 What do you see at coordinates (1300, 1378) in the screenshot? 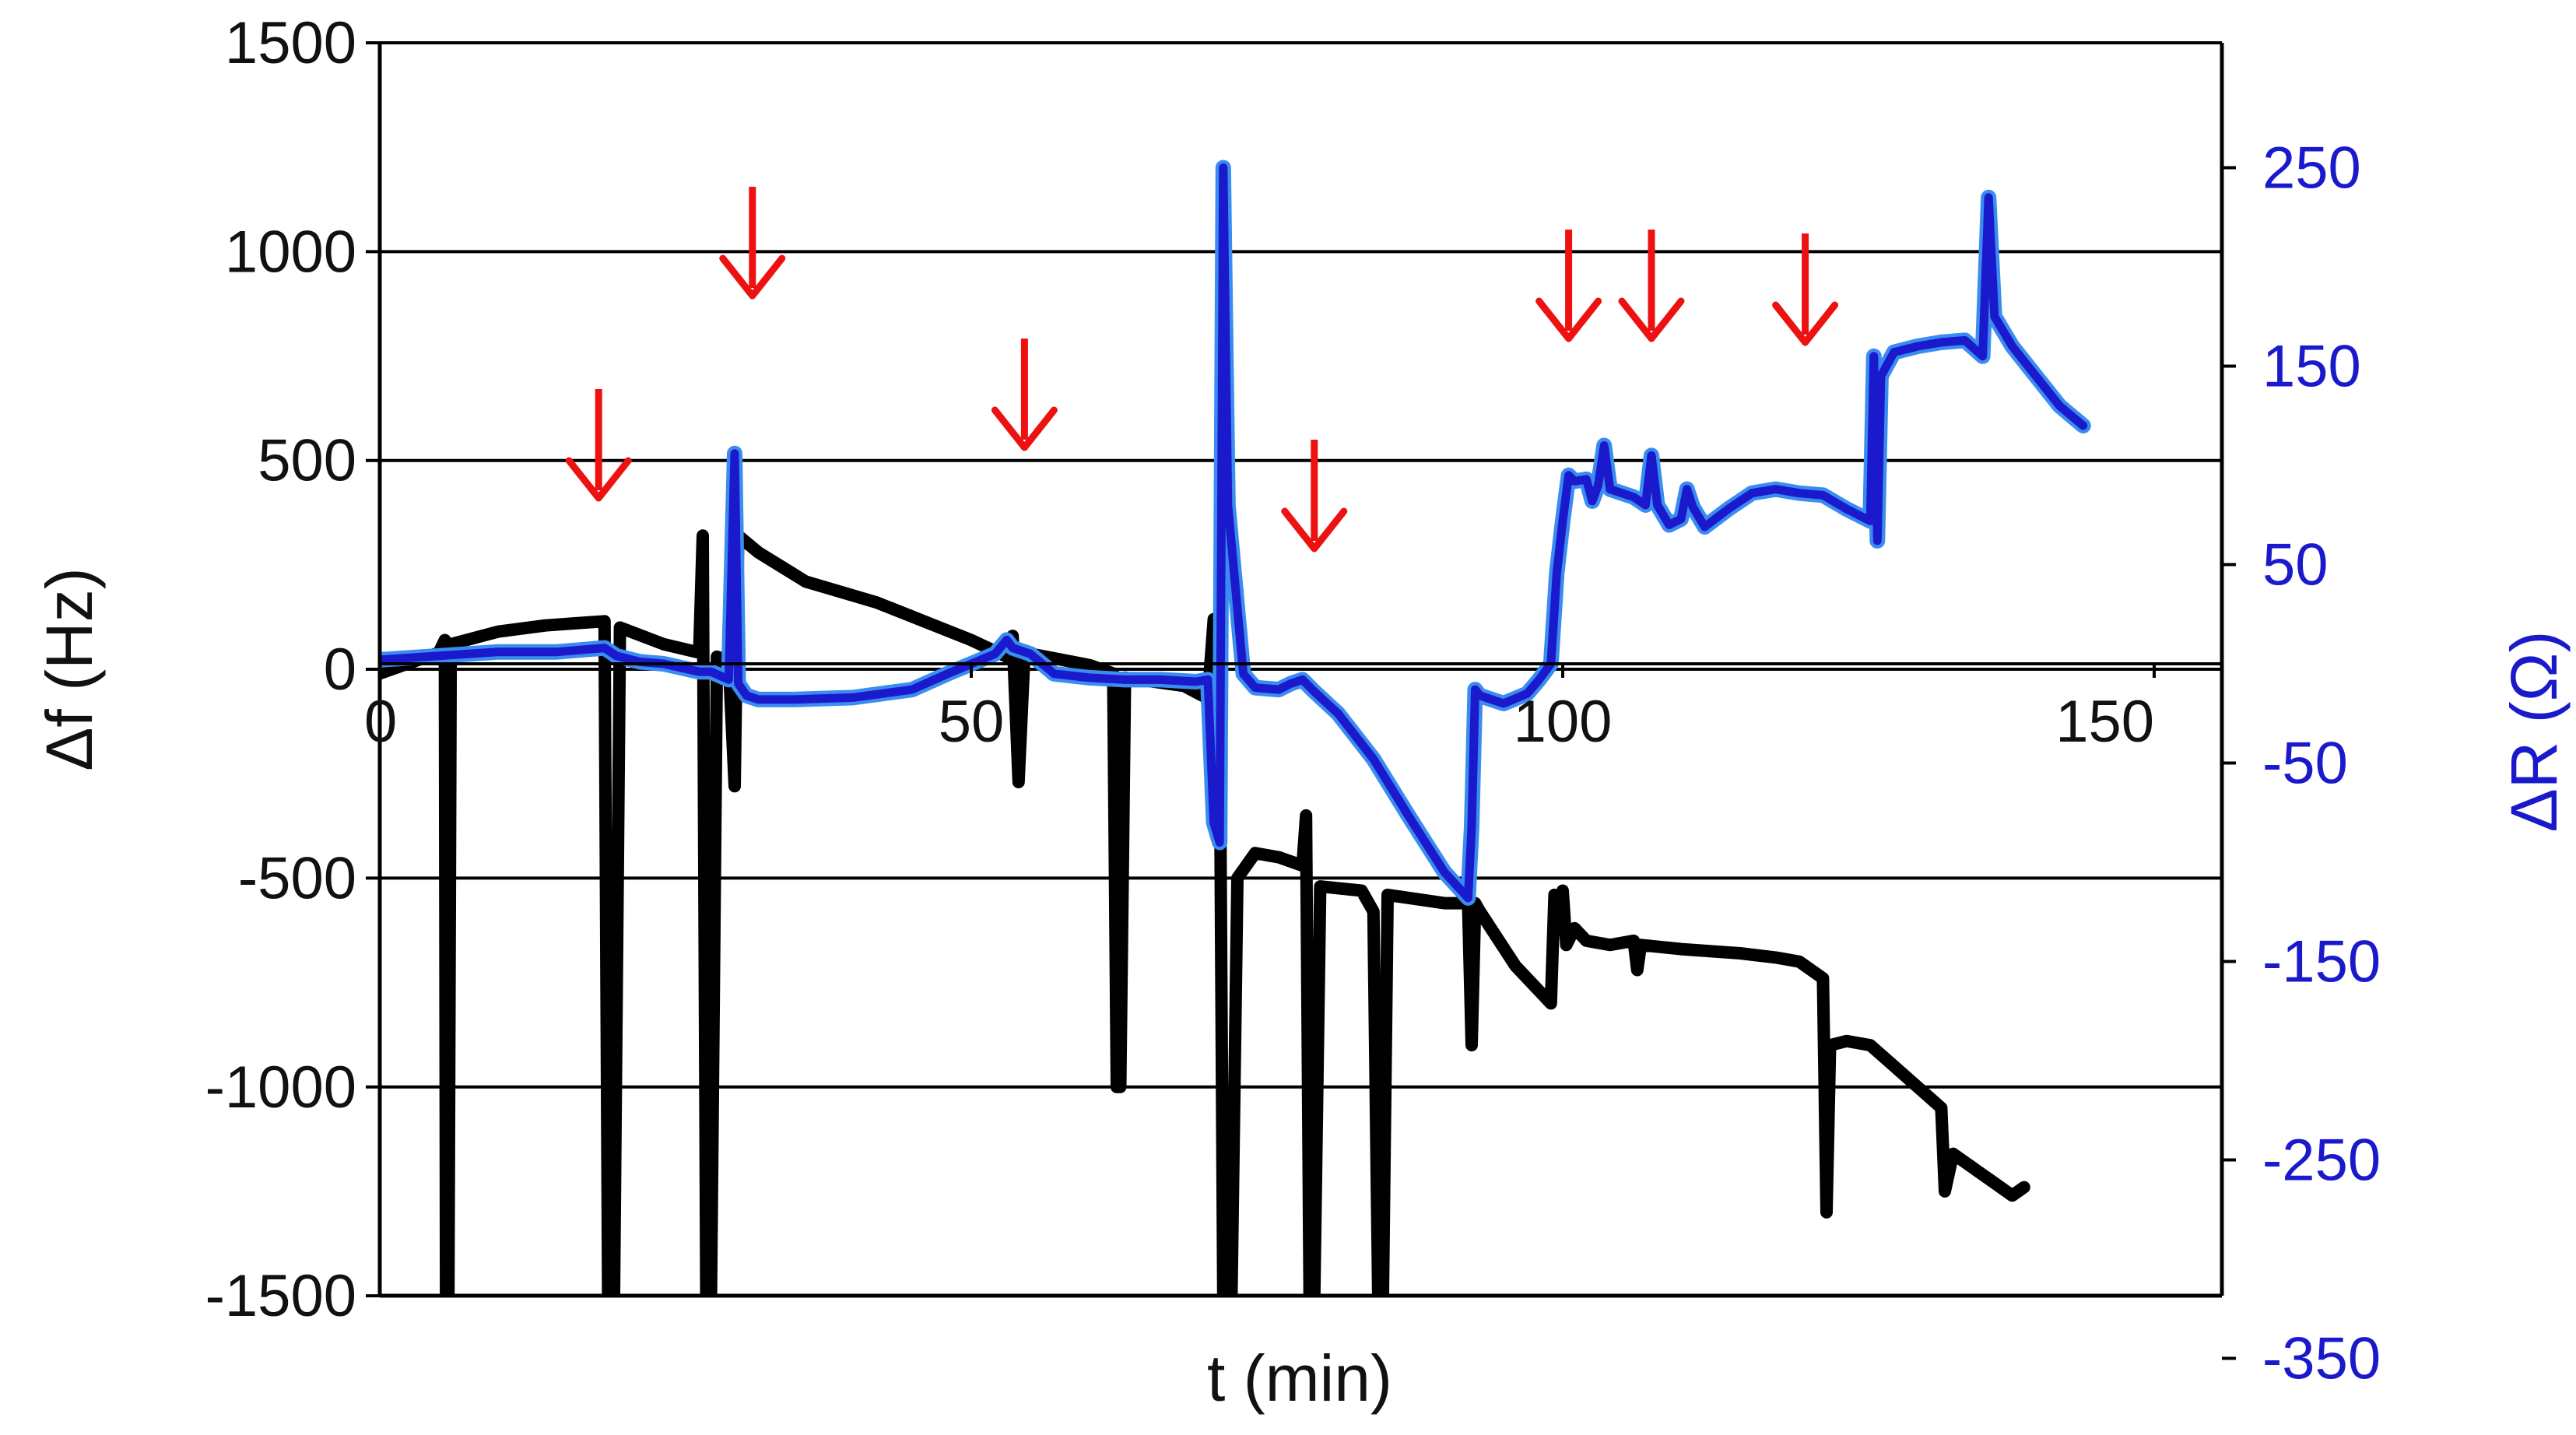
I see `x-axis-title: t (min)` at bounding box center [1300, 1378].